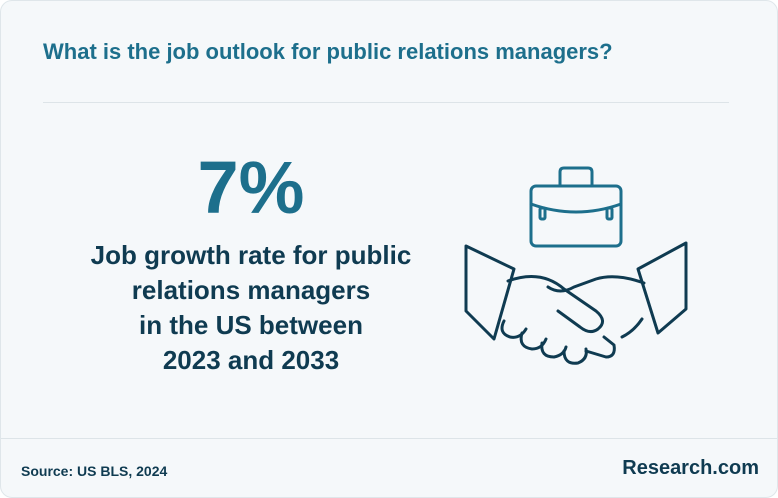 Image resolution: width=778 pixels, height=498 pixels. What do you see at coordinates (576, 207) in the screenshot?
I see `briefcase-icon` at bounding box center [576, 207].